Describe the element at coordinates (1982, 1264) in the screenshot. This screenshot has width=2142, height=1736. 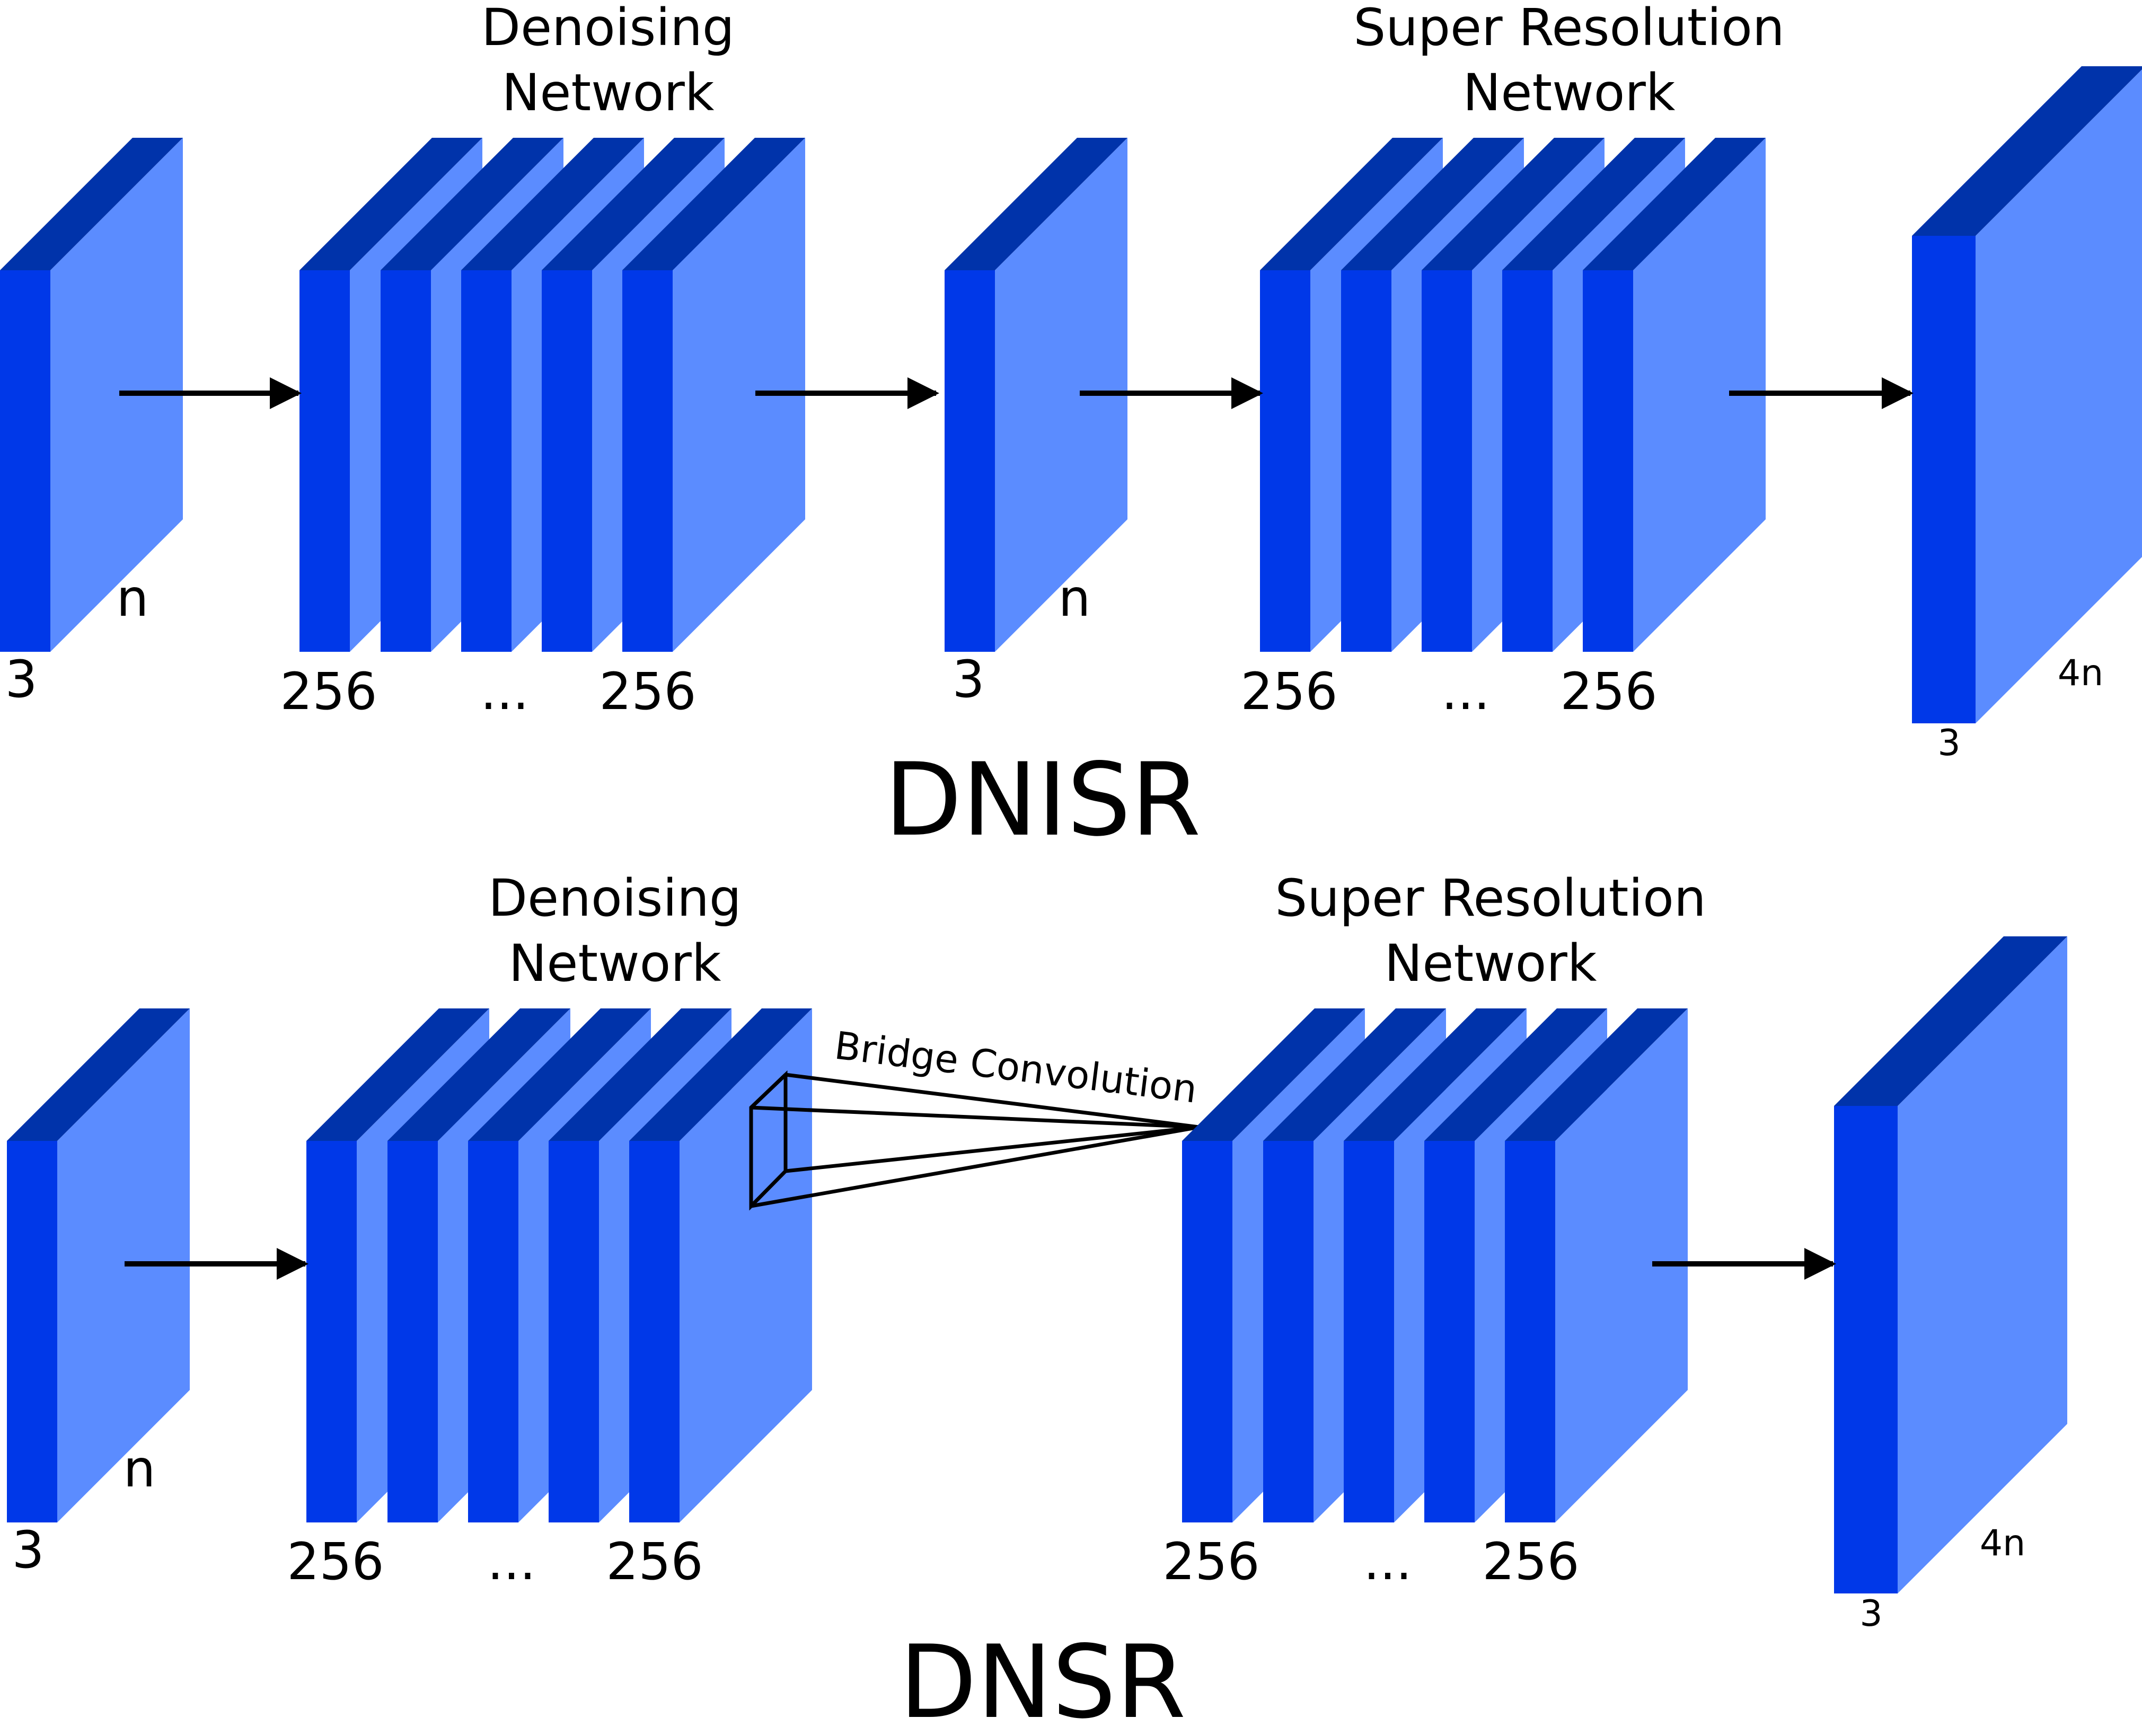
I see `dnsr-output-layer-side-face` at that location.